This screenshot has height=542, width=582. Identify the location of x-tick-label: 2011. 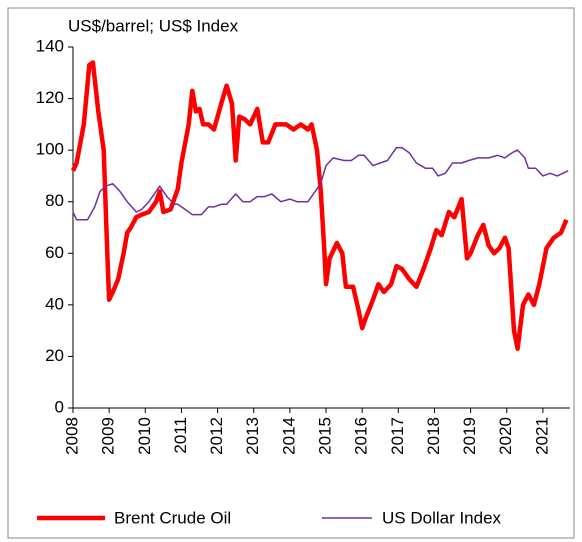
(180, 435).